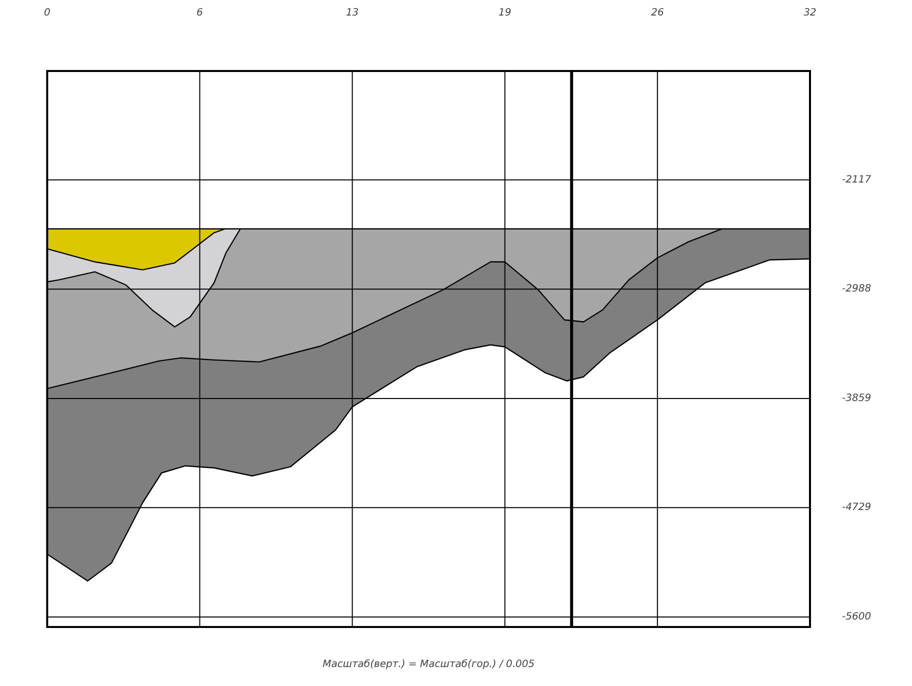  What do you see at coordinates (428, 664) in the screenshot?
I see `text: Масштаб(верт.) = Масштаб(гор.) / 0.005` at bounding box center [428, 664].